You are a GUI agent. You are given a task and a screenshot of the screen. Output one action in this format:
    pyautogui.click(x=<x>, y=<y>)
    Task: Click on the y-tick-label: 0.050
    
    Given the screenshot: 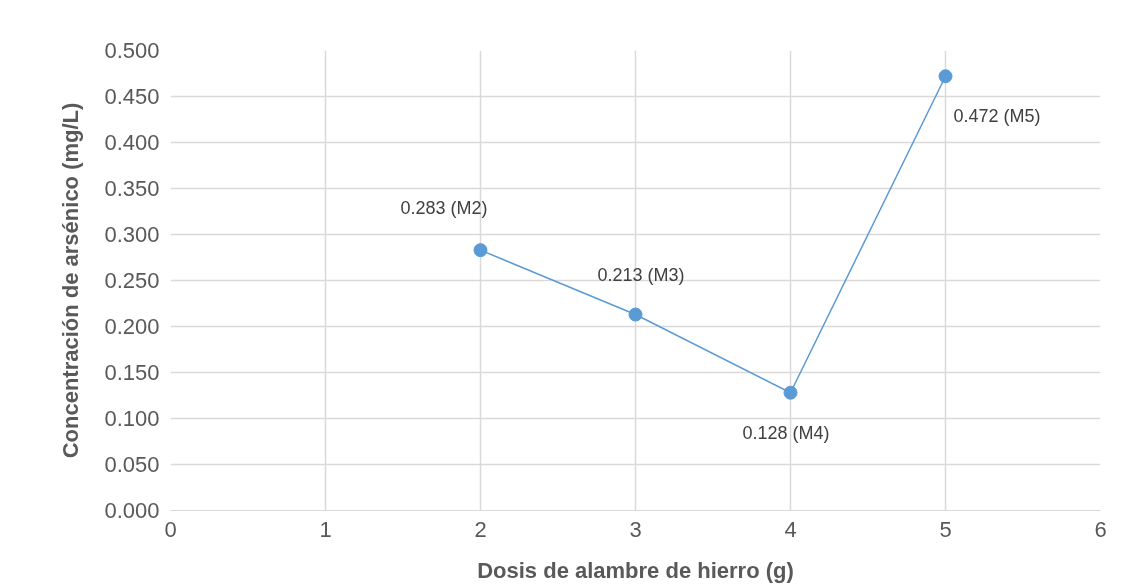 What is the action you would take?
    pyautogui.click(x=132, y=464)
    